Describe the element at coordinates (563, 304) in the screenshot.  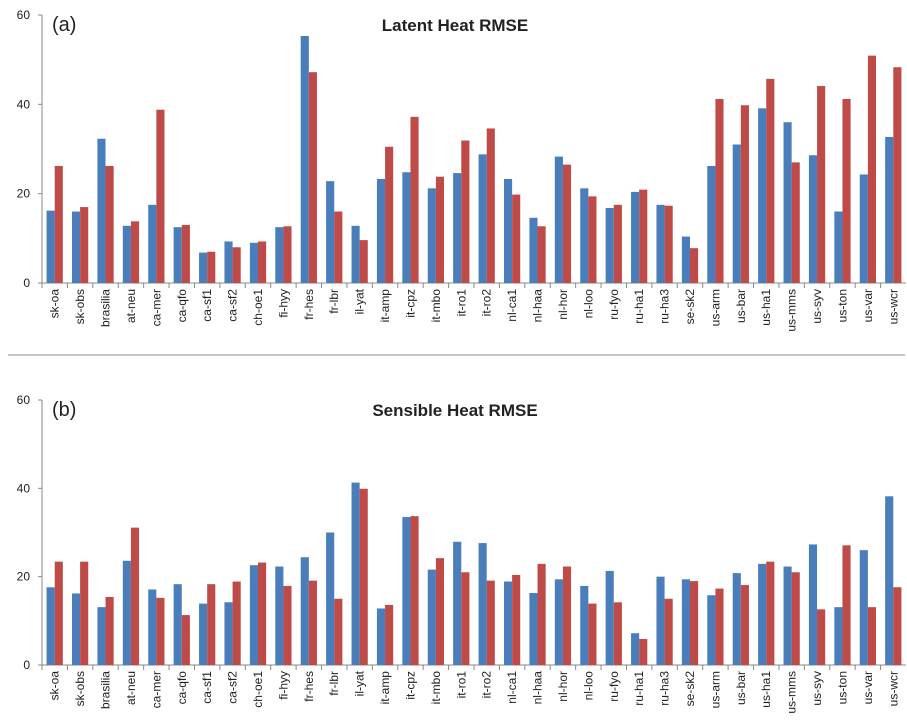
I see `x-tick-label: nl-hor` at that location.